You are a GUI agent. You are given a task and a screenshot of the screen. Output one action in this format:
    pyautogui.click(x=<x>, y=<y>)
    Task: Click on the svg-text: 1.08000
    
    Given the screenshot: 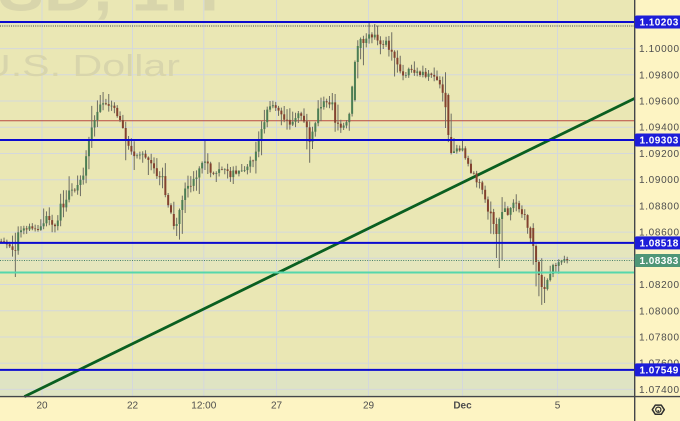 What is the action you would take?
    pyautogui.click(x=659, y=311)
    